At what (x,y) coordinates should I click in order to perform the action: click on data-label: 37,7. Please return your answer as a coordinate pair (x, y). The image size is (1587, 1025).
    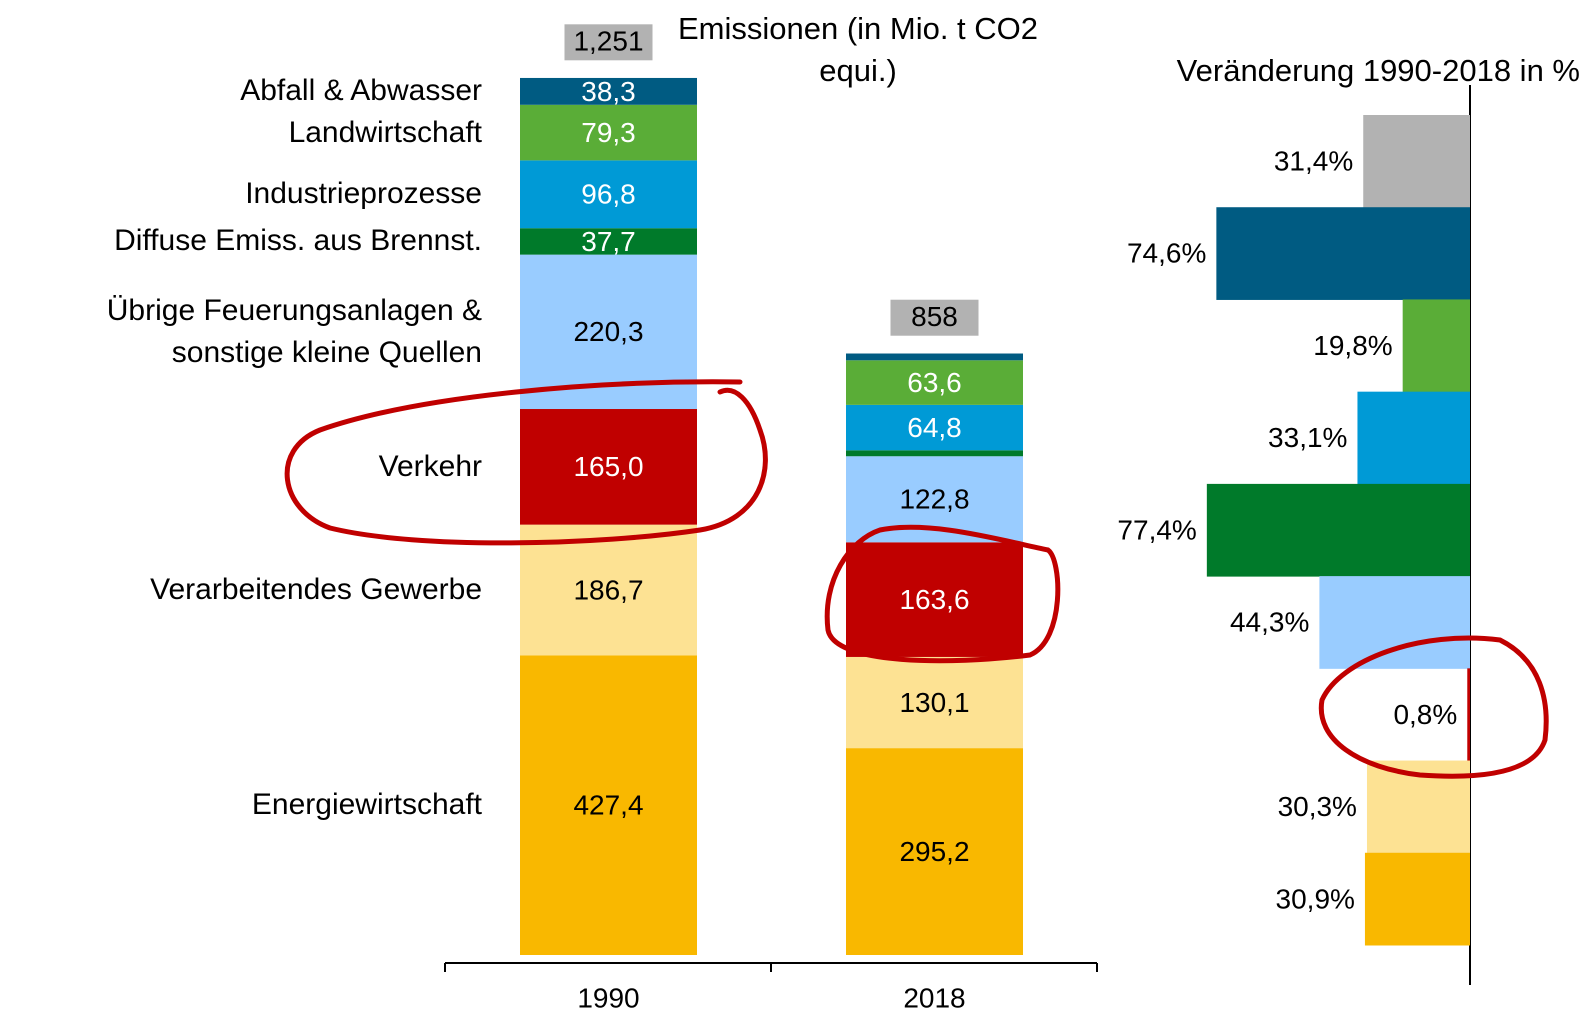
    Looking at the image, I should click on (608, 241).